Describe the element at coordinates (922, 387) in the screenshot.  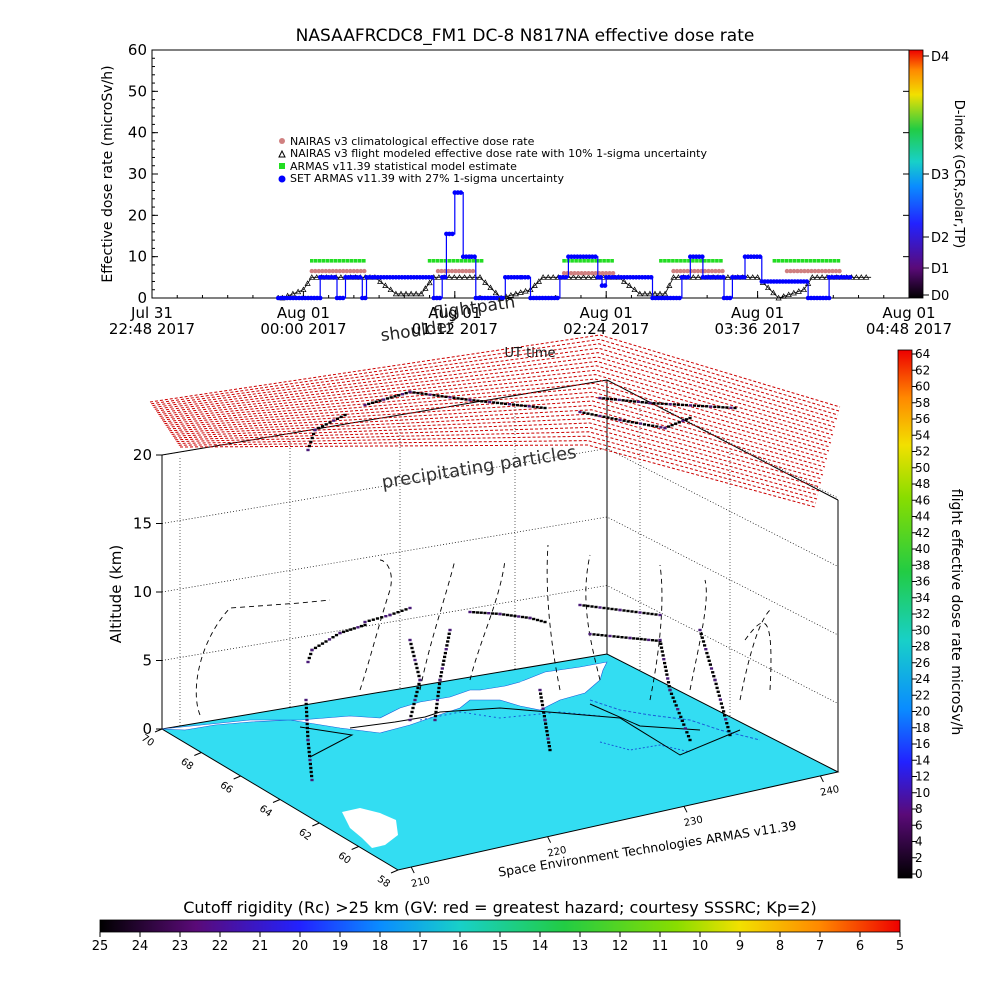
I see `dose-tick-label: 60` at that location.